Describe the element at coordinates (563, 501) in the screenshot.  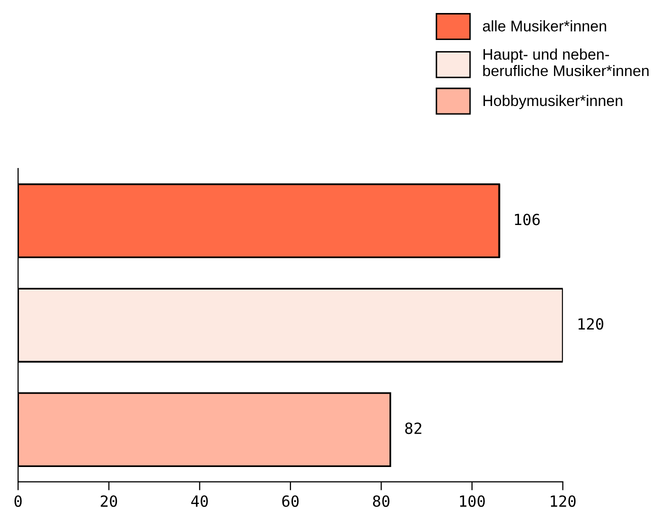
I see `x-tick-label: 120` at that location.